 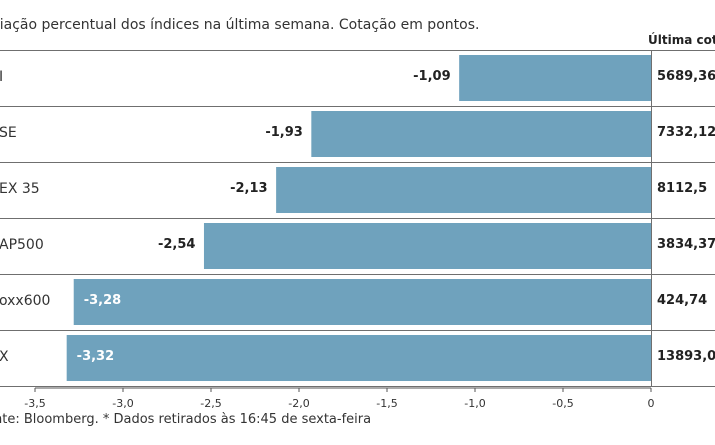 I want to click on x-tick-label: -3,5, so click(x=34, y=403).